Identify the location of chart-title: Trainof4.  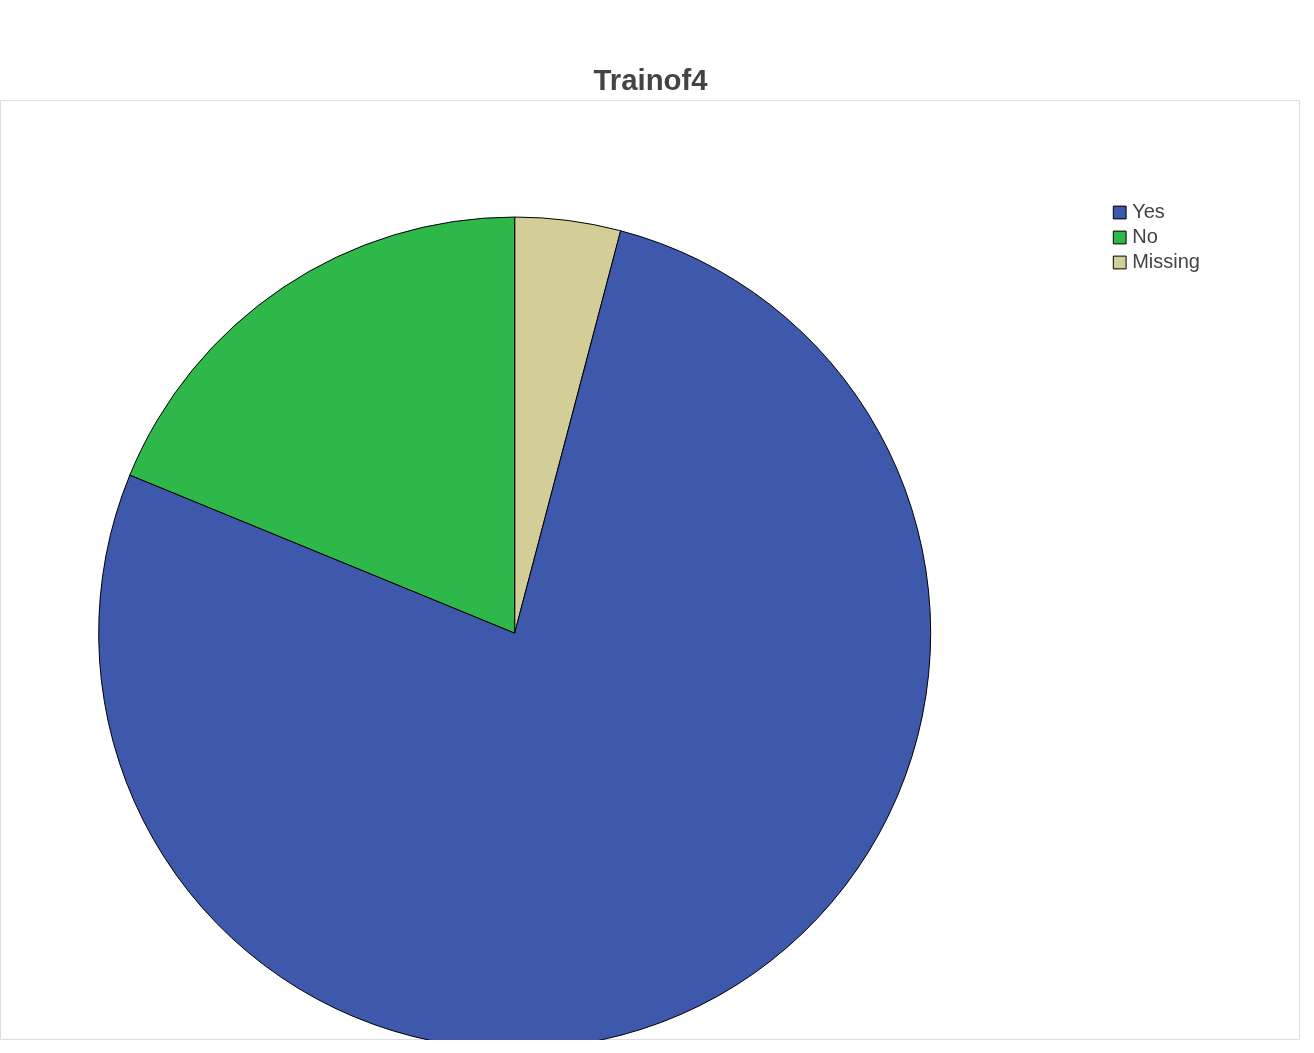
(651, 79).